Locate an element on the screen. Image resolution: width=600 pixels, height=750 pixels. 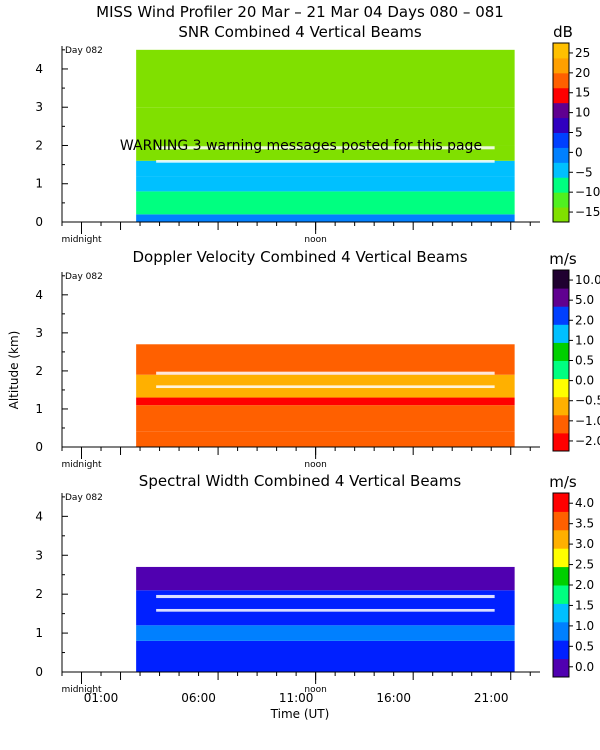
colorbar-tick-label: 10 is located at coordinates (582, 113).